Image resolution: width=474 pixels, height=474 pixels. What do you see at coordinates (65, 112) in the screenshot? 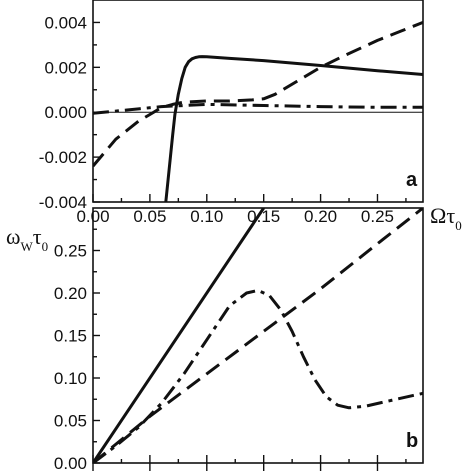
I see `y-tick-label: 0.000` at bounding box center [65, 112].